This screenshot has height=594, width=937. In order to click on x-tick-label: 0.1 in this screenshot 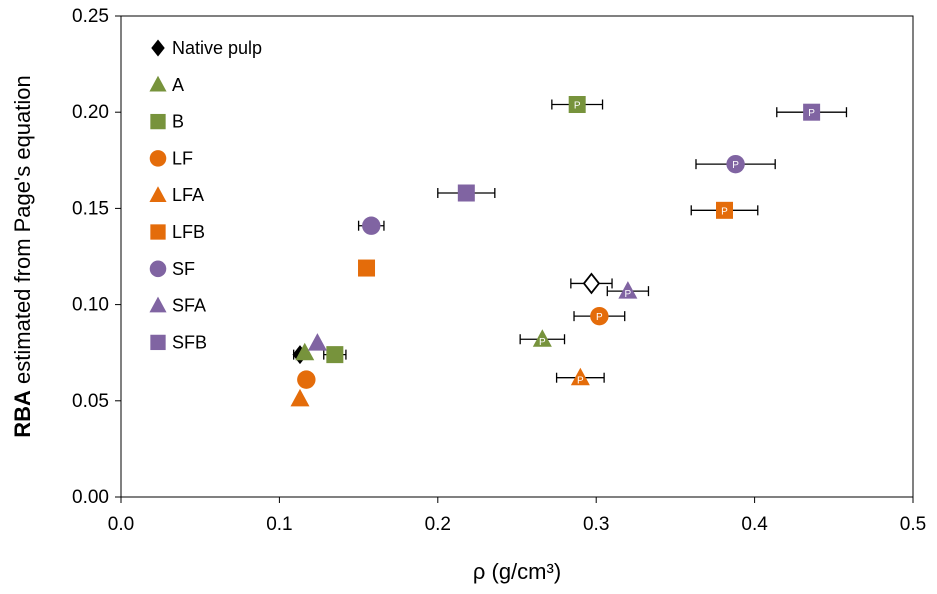, I will do `click(279, 524)`.